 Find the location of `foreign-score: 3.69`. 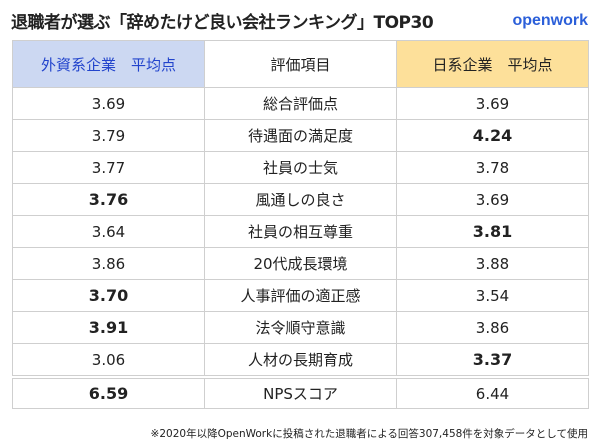

foreign-score: 3.69 is located at coordinates (108, 103).